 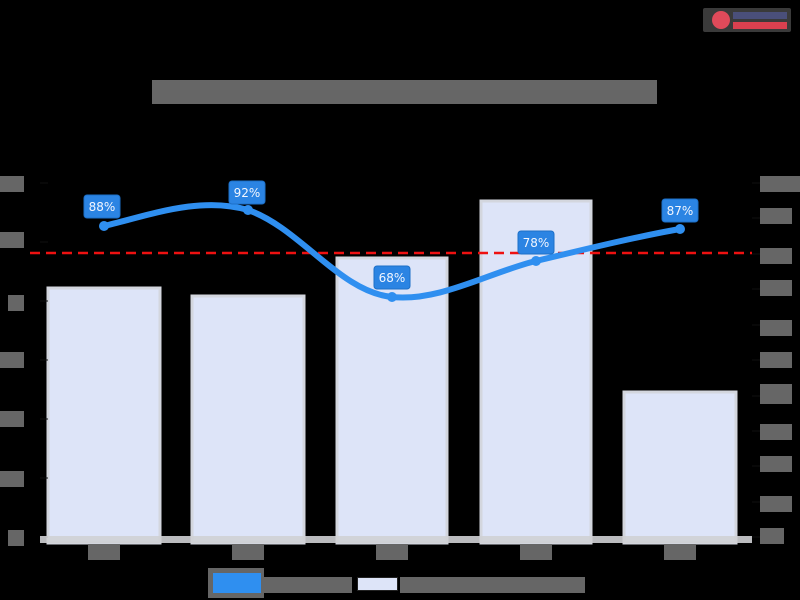 I want to click on logo-text-top, so click(x=760, y=15).